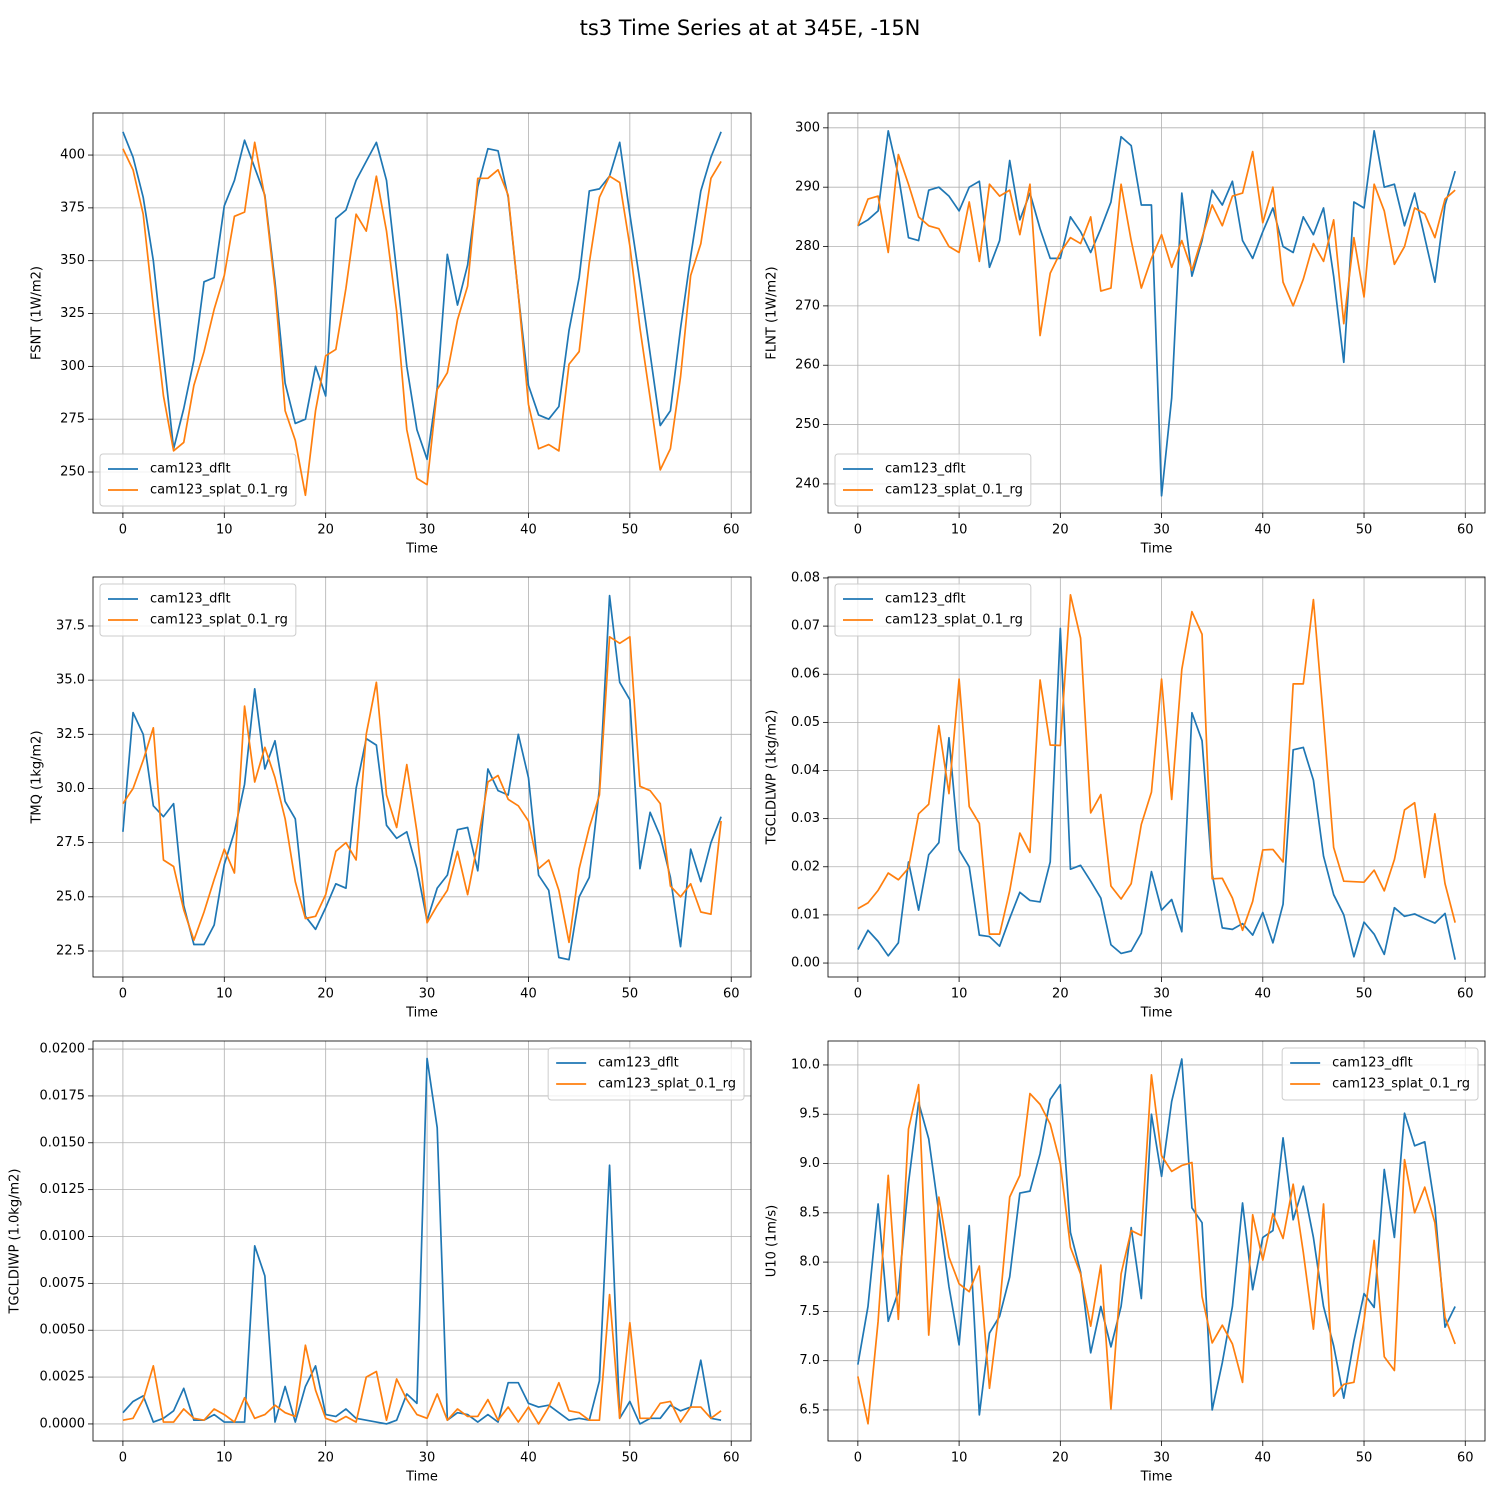  What do you see at coordinates (72, 419) in the screenshot?
I see `y-tick-label: 275` at bounding box center [72, 419].